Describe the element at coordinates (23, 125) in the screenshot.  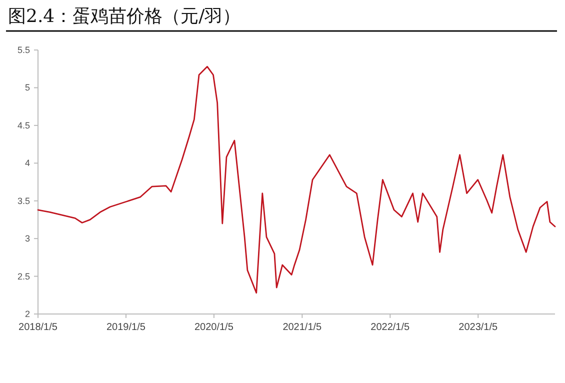
I see `y-tick-label: 4.5` at that location.